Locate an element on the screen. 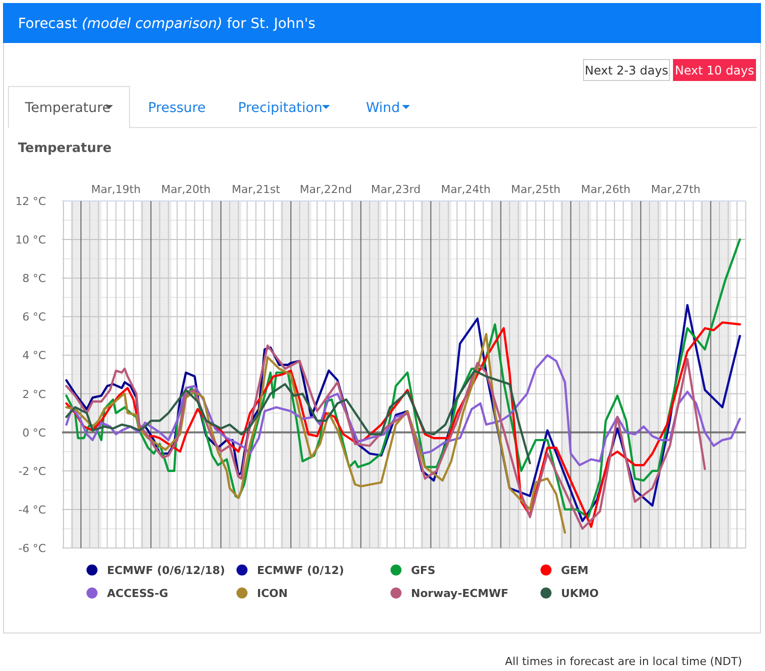 The image size is (765, 671). y-tick-label: 10 °C is located at coordinates (30, 240).